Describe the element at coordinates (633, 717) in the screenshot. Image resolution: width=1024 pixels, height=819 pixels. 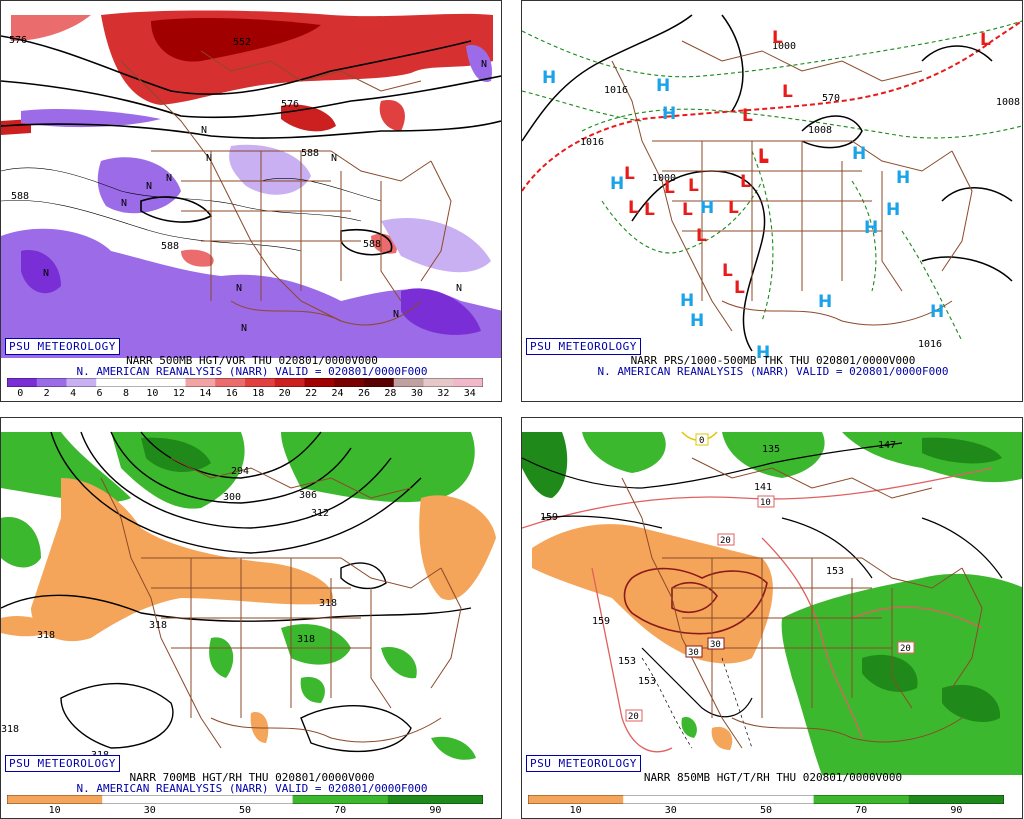
I see `isotherm-label: 20` at that location.